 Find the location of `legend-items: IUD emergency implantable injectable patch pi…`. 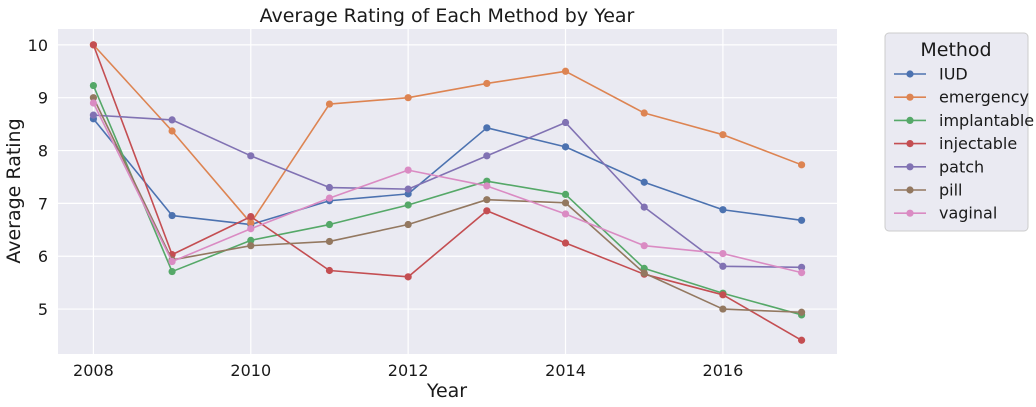

legend-items: IUD emergency implantable injectable patch pi… is located at coordinates (964, 144).